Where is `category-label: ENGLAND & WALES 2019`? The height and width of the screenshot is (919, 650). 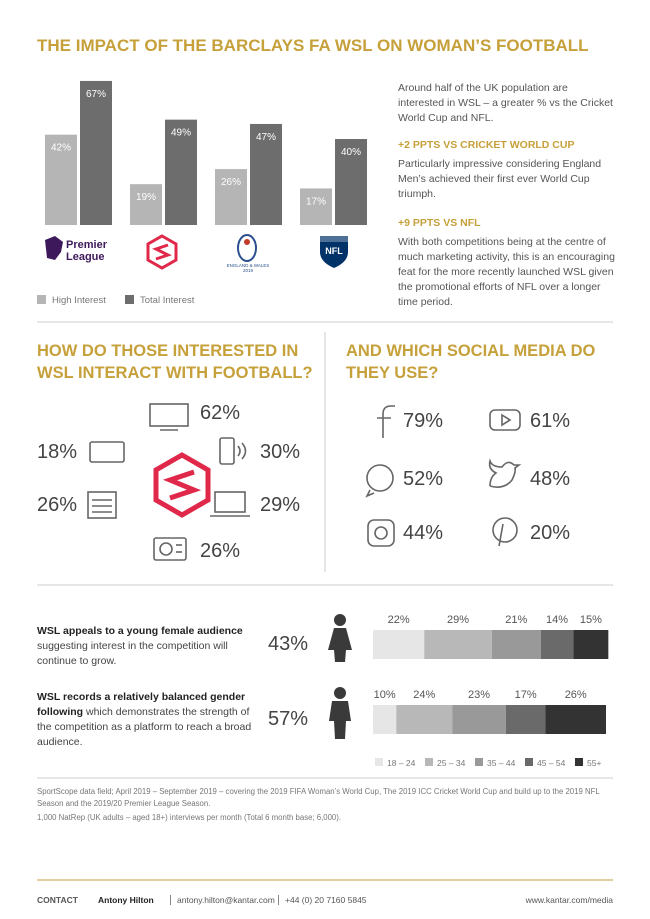 category-label: ENGLAND & WALES 2019 is located at coordinates (248, 268).